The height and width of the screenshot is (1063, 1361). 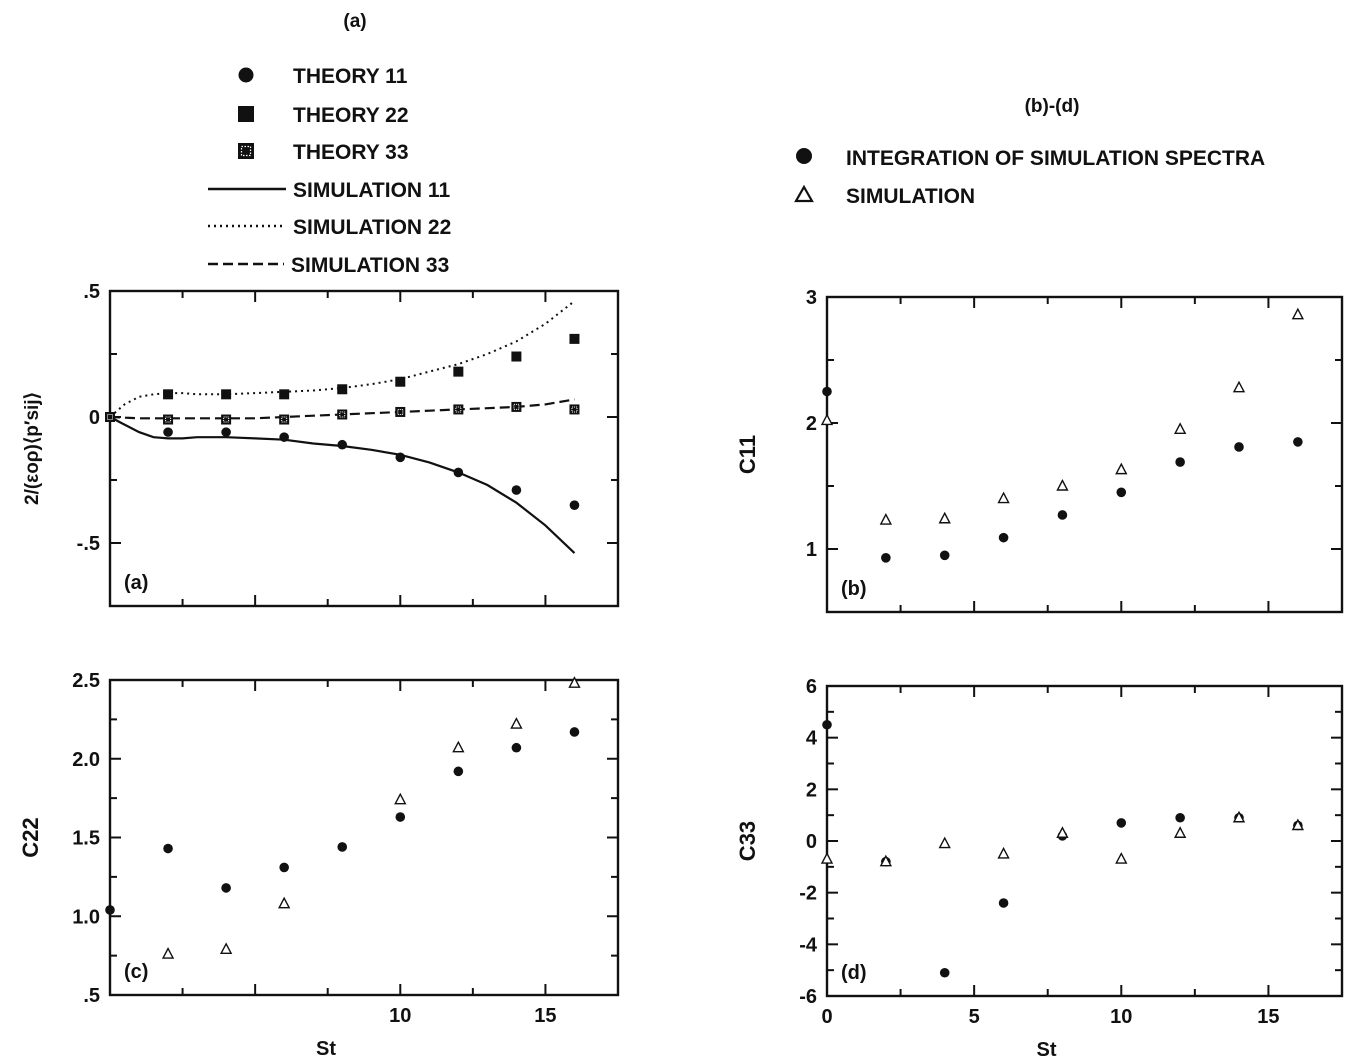 What do you see at coordinates (811, 550) in the screenshot?
I see `y-tick-label: 1` at bounding box center [811, 550].